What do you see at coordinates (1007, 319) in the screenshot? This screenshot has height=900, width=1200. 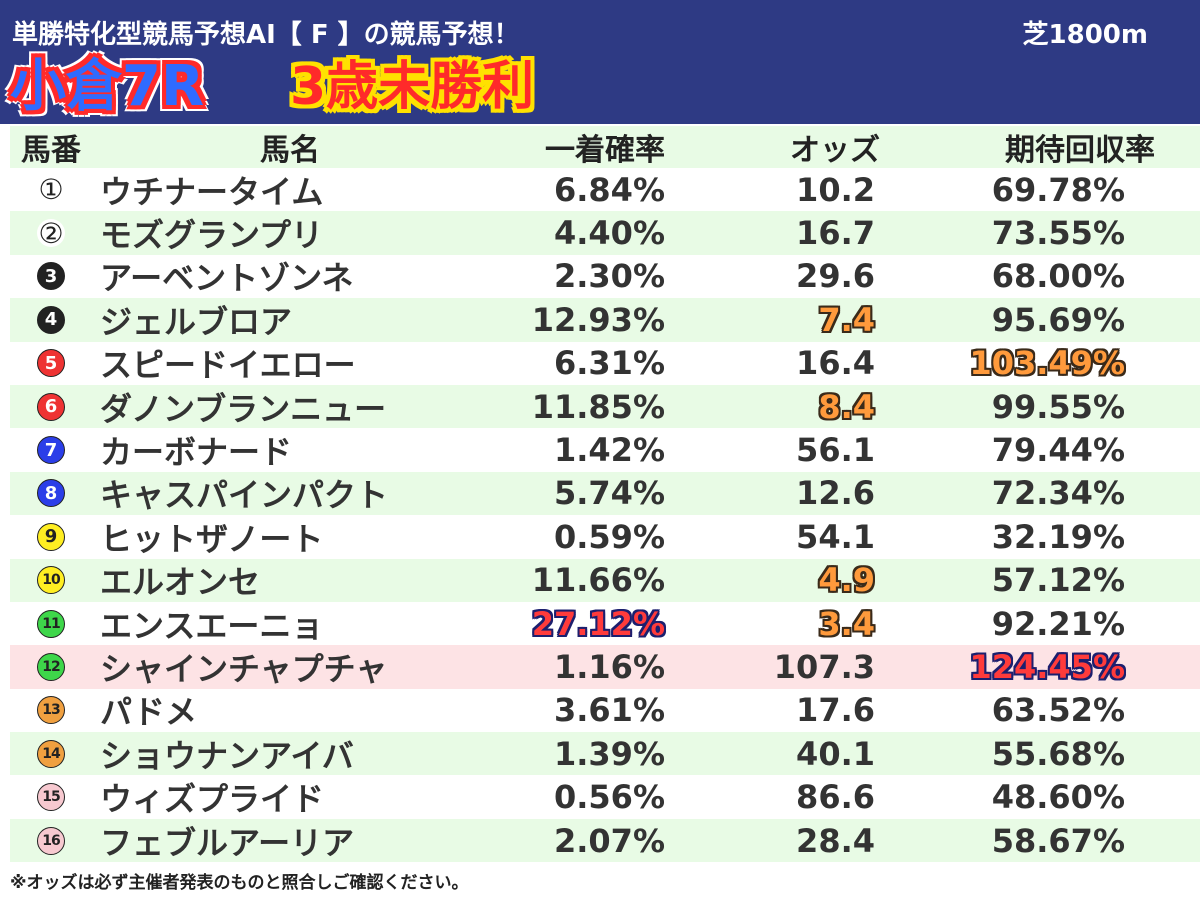 I see `expected-return-cell: 95.69%` at bounding box center [1007, 319].